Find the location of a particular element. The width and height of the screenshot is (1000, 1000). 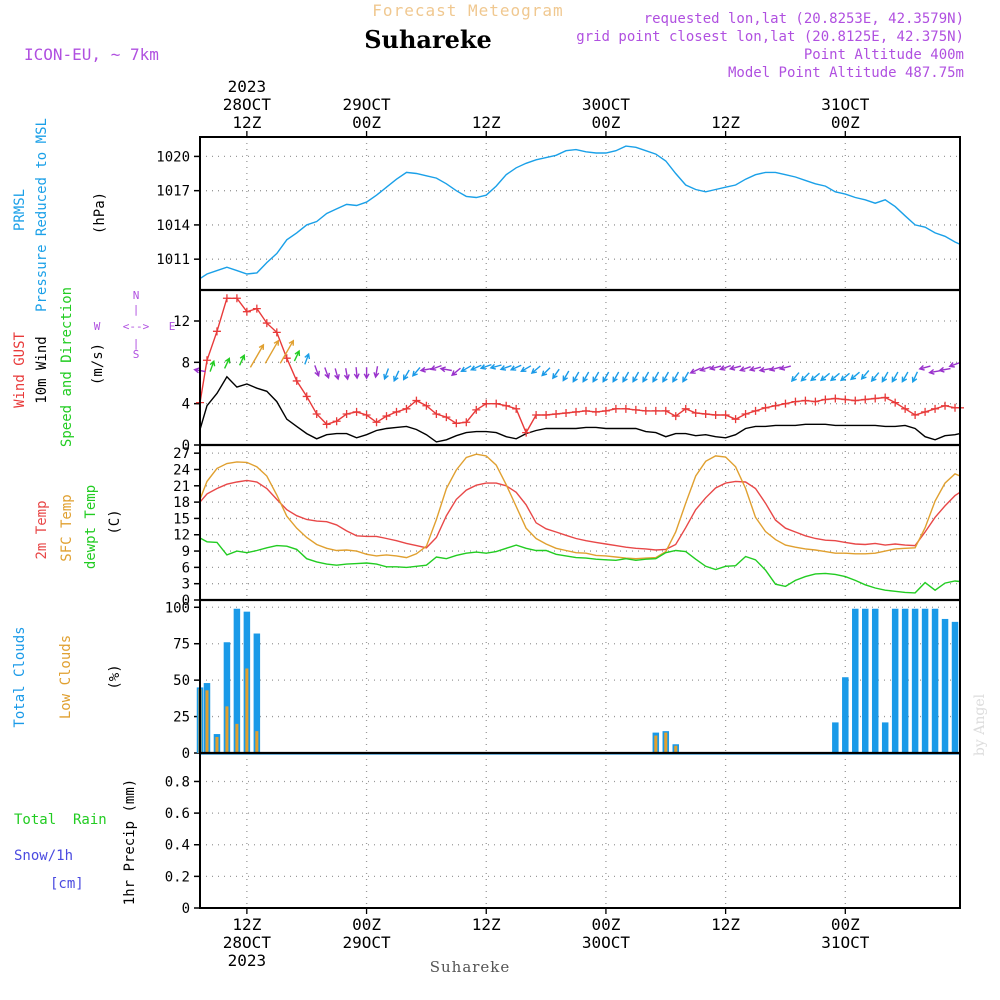

top-axis-date: 31OCT is located at coordinates (845, 104).